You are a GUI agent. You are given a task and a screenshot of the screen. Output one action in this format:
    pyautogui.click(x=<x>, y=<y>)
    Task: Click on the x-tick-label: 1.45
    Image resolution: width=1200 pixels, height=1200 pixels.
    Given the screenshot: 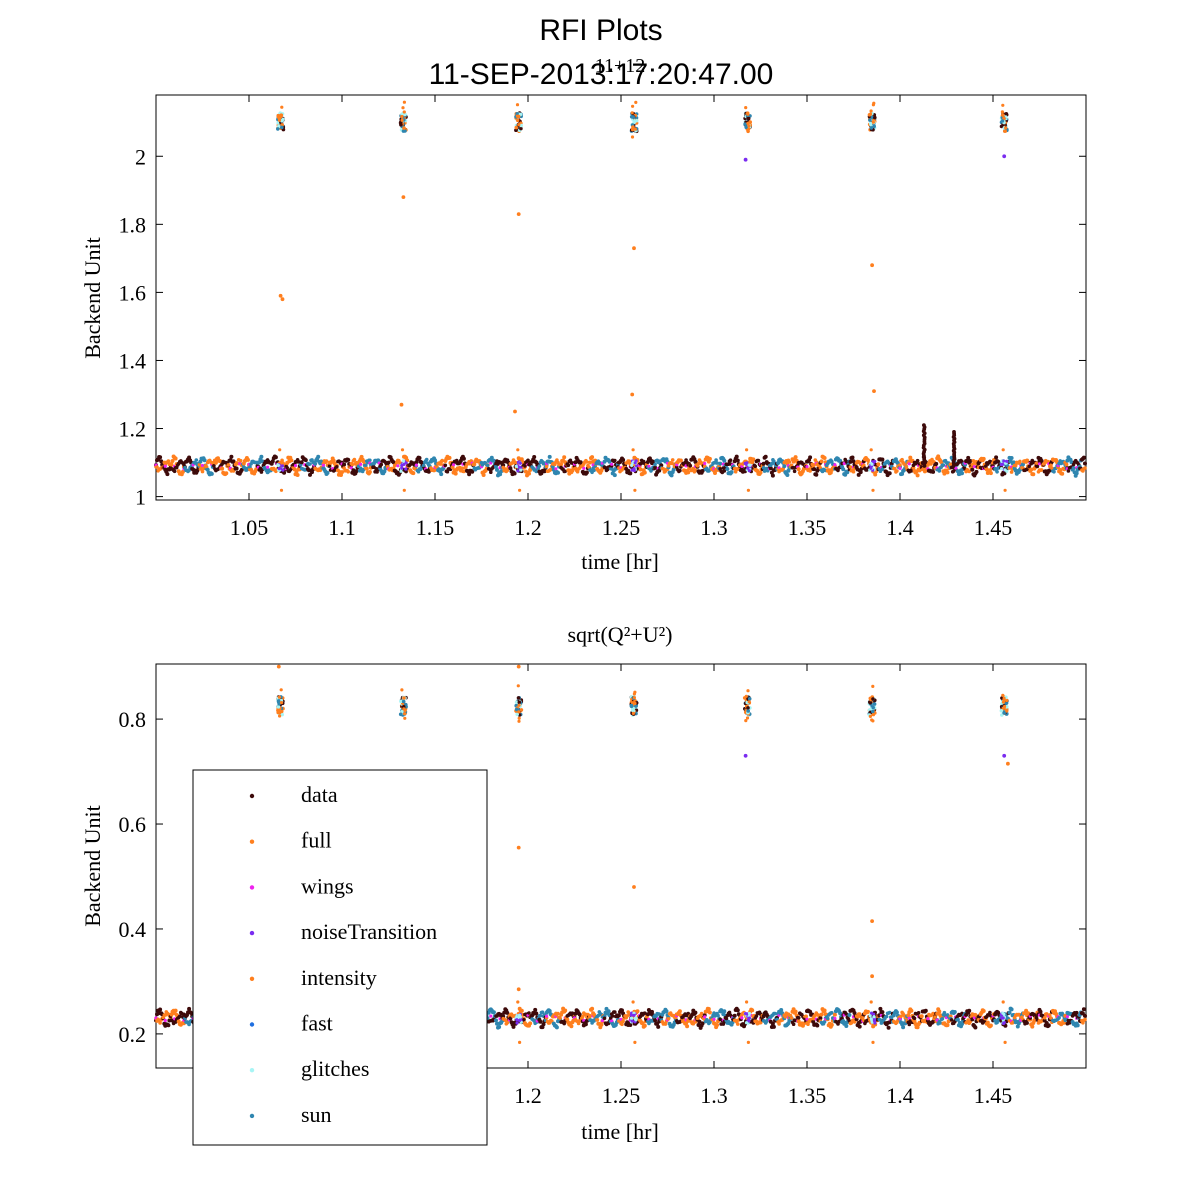 What is the action you would take?
    pyautogui.click(x=993, y=527)
    